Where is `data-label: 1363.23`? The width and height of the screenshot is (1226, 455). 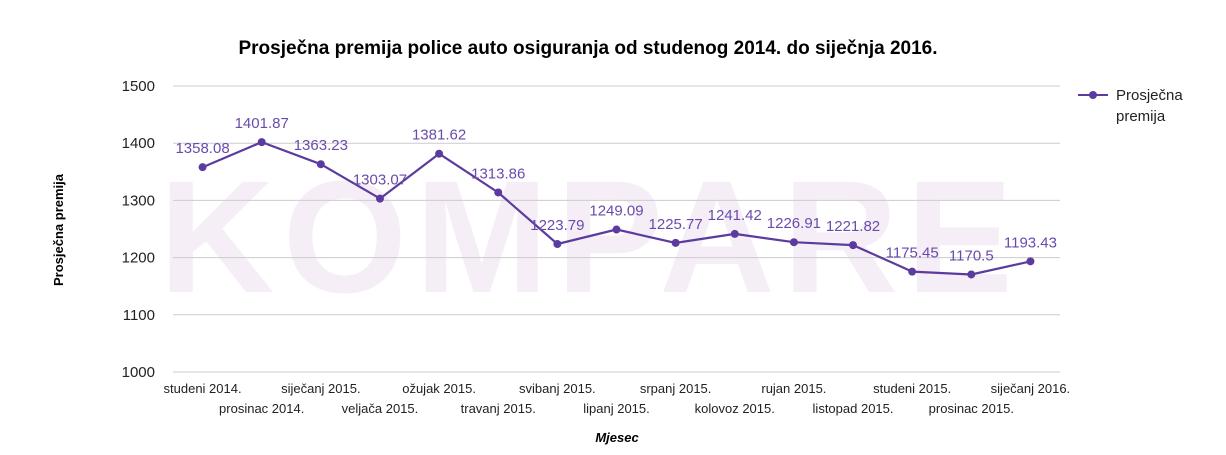
data-label: 1363.23 is located at coordinates (321, 145).